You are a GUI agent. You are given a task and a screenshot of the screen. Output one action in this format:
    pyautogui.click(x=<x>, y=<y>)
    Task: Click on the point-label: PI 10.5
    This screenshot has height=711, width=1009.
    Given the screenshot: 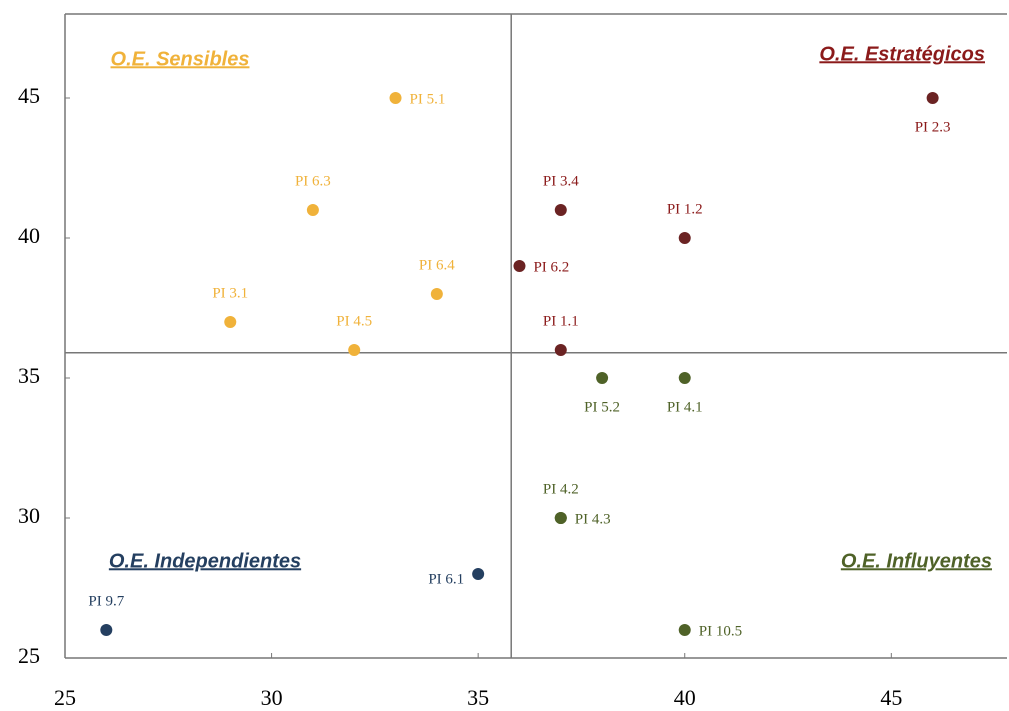 What is the action you would take?
    pyautogui.click(x=720, y=631)
    